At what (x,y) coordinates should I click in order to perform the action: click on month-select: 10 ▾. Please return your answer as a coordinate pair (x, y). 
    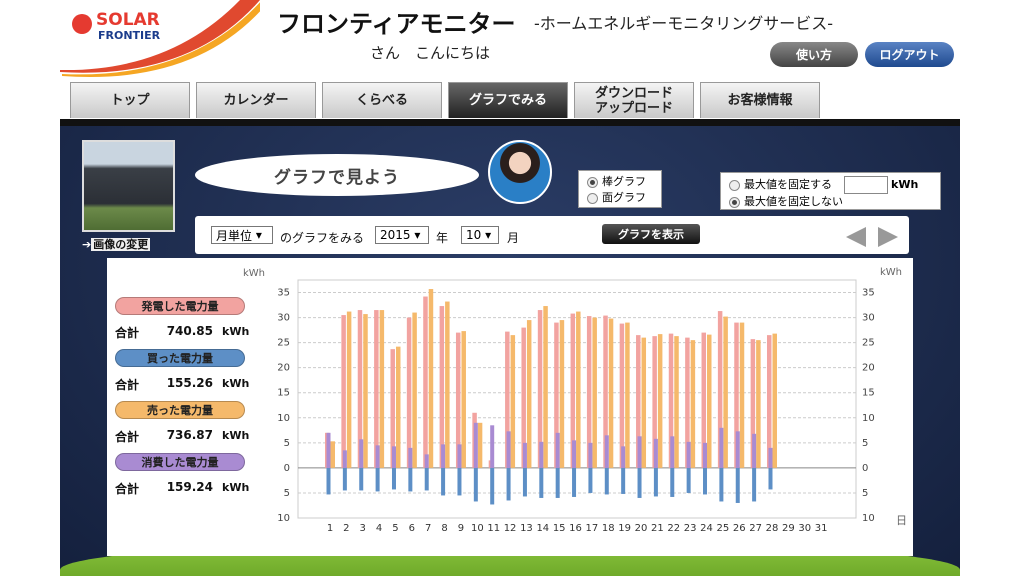
    Looking at the image, I should click on (480, 235).